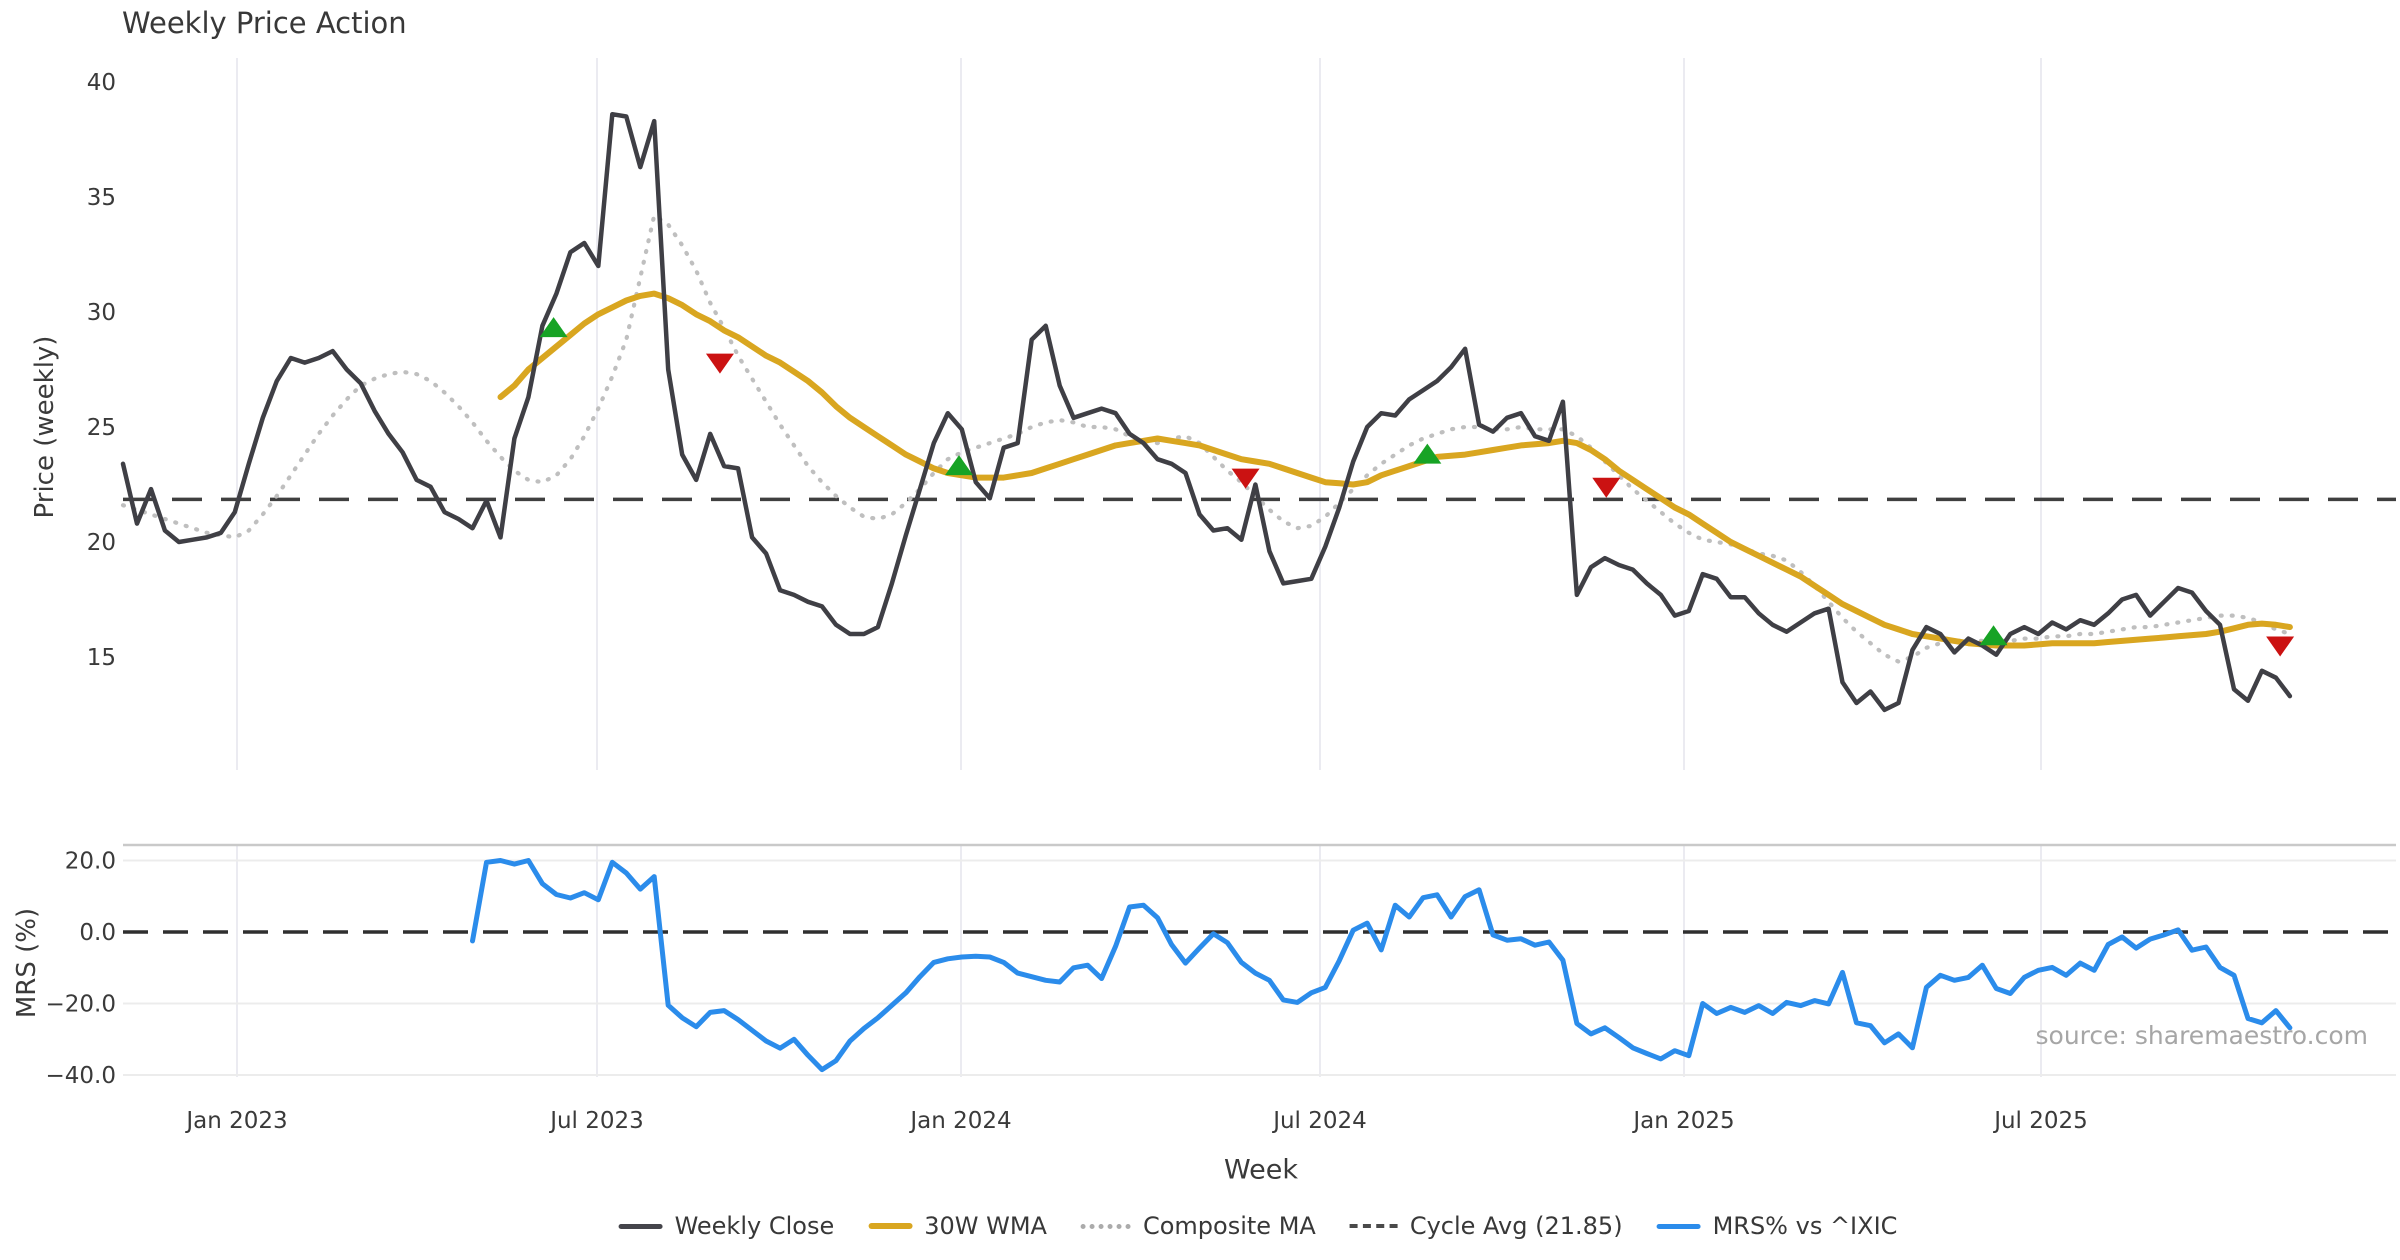  Describe the element at coordinates (101, 83) in the screenshot. I see `price-ytick-label: 40` at that location.